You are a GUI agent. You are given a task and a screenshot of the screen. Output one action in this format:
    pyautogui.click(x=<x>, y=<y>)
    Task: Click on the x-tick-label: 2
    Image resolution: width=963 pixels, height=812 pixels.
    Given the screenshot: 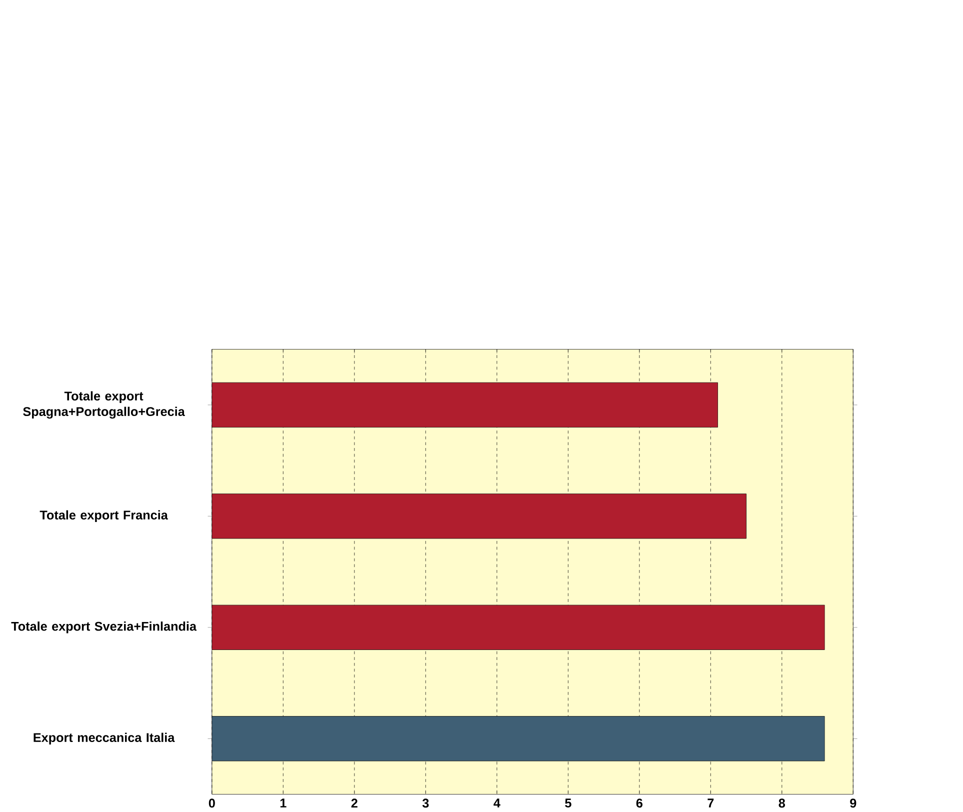 What is the action you would take?
    pyautogui.click(x=354, y=803)
    